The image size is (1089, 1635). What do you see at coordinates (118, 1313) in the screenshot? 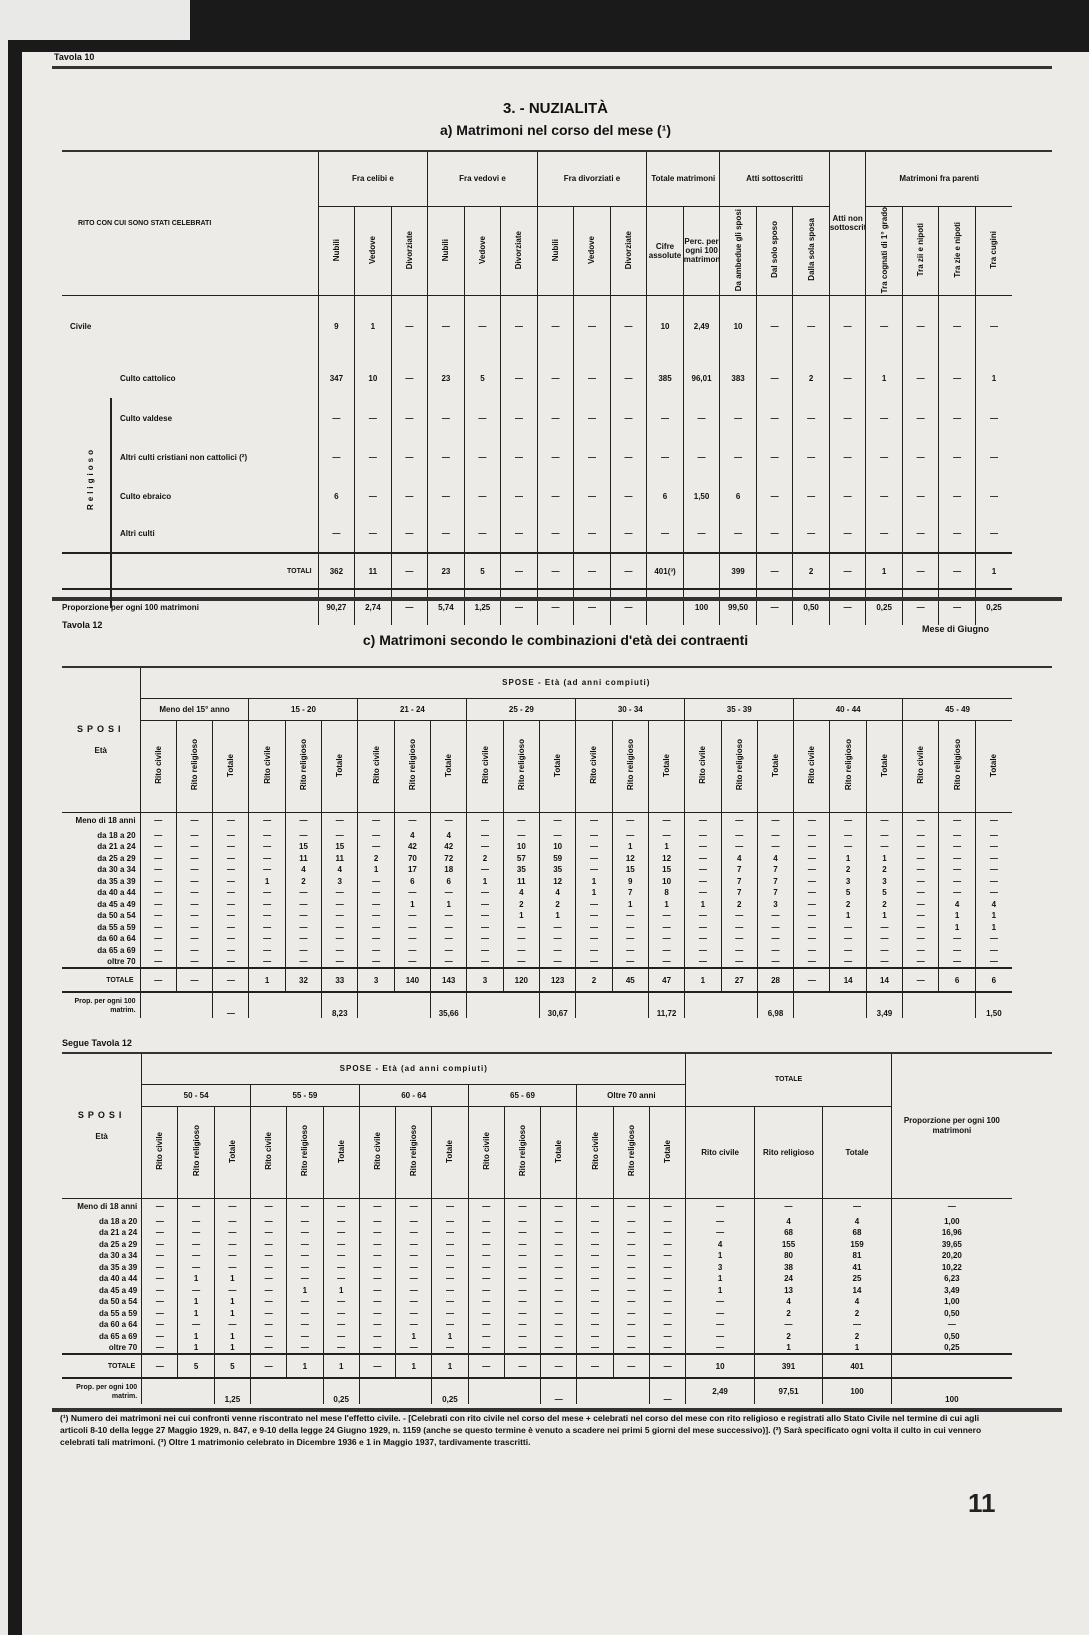
I see `row-label: da 55 a 59` at bounding box center [118, 1313].